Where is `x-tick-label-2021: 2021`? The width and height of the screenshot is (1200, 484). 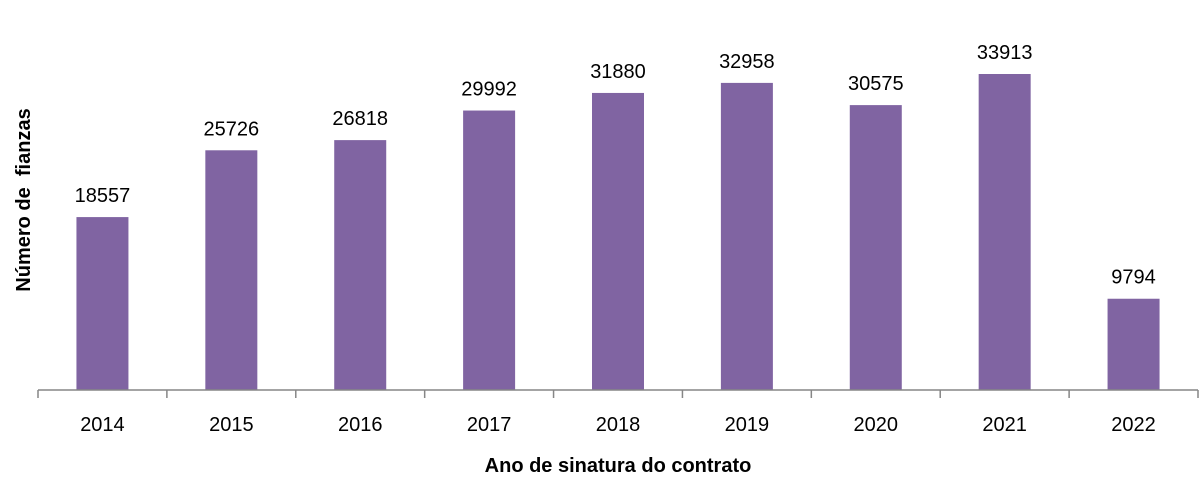
x-tick-label-2021: 2021 is located at coordinates (1004, 425).